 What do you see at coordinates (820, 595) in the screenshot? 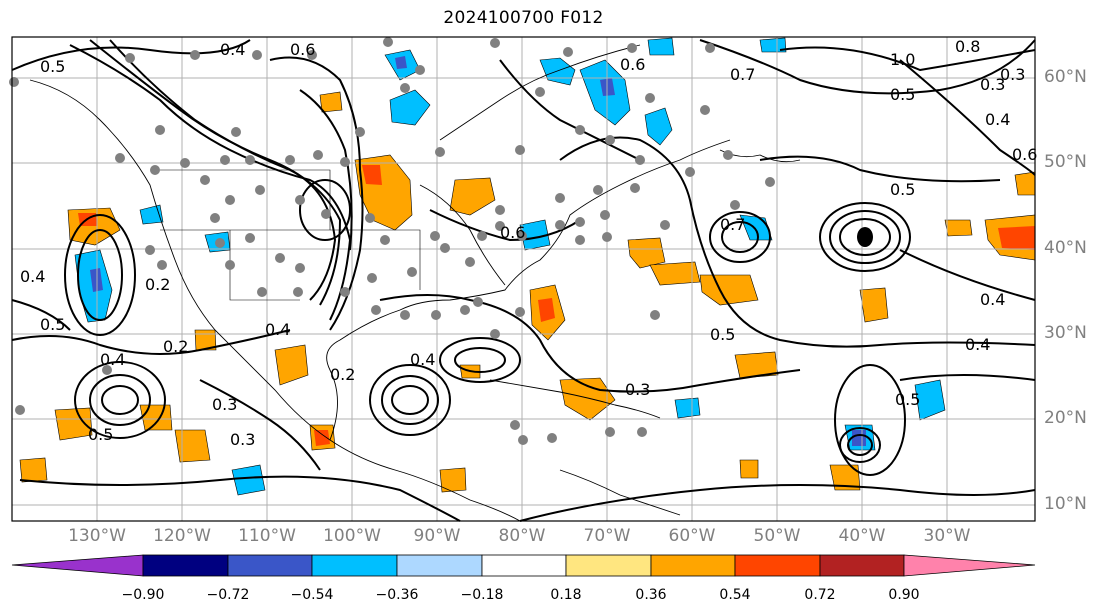
I see `colorbar-tick: 0.72` at bounding box center [820, 595].